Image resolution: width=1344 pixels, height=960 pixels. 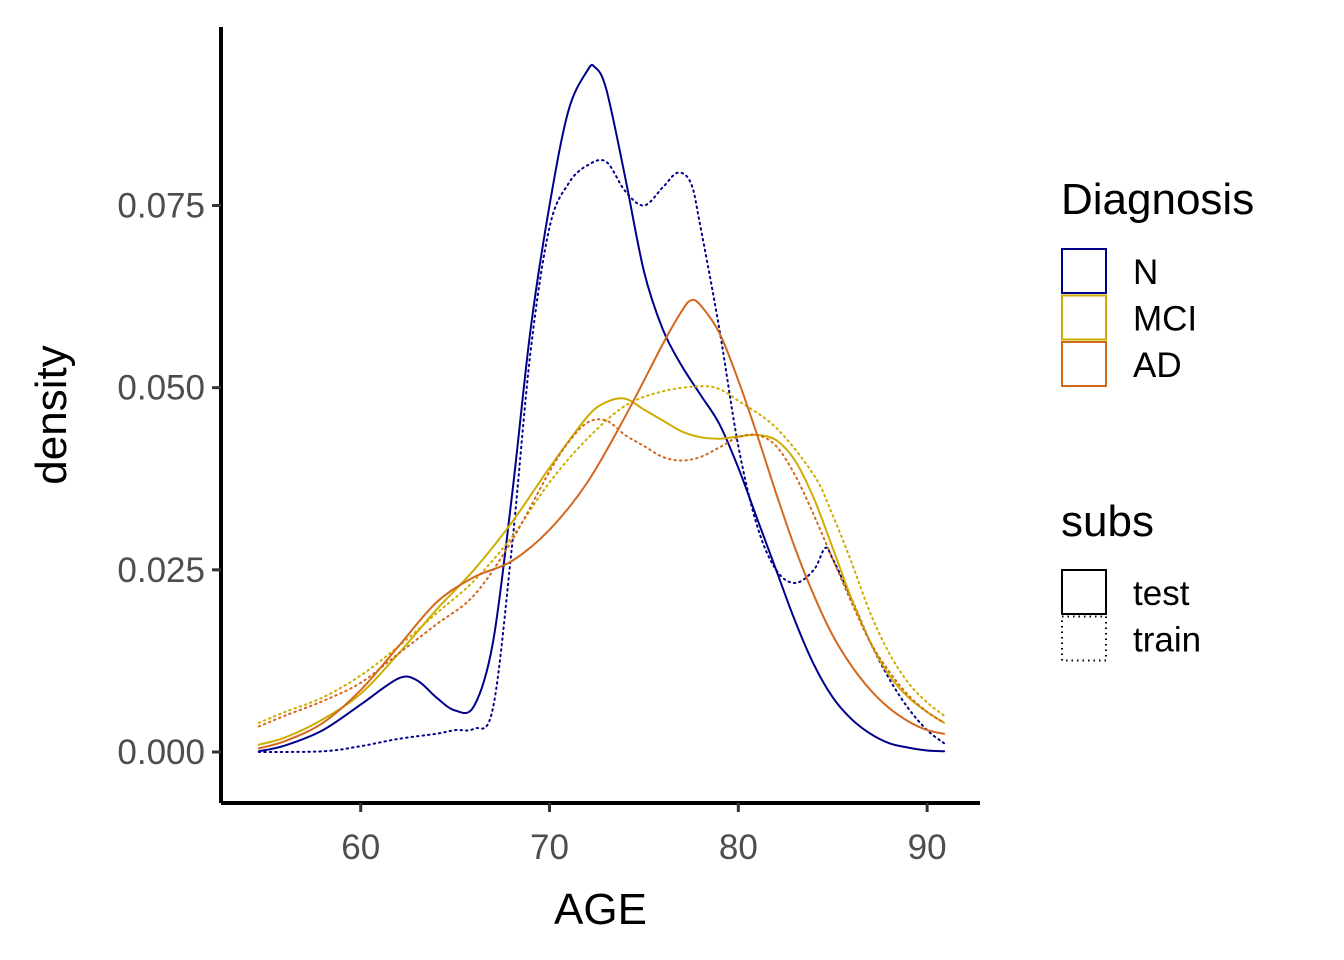 What do you see at coordinates (1157, 365) in the screenshot?
I see `legend-label-ad: AD` at bounding box center [1157, 365].